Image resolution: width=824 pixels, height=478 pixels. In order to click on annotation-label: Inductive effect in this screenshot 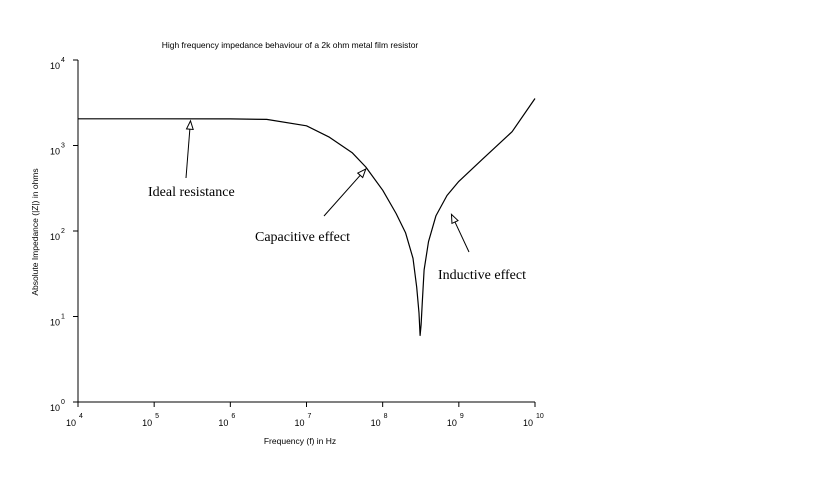, I will do `click(482, 275)`.